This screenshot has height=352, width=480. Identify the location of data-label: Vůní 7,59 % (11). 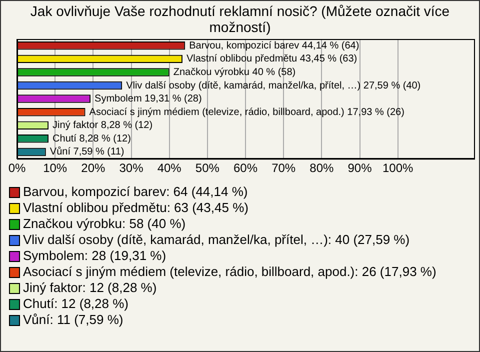
(87, 152).